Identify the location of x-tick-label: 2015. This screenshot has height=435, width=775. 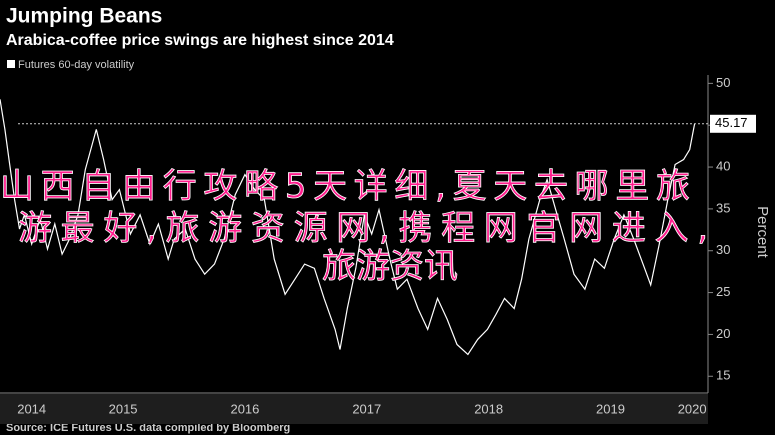
(123, 408).